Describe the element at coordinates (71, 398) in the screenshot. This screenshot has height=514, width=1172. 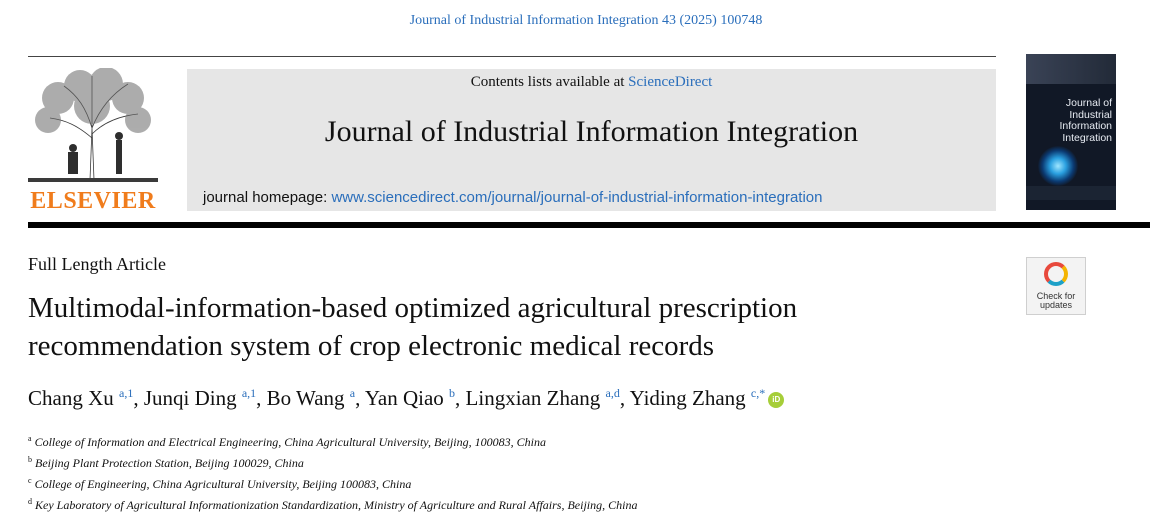
I see `author-name: Chang Xu` at that location.